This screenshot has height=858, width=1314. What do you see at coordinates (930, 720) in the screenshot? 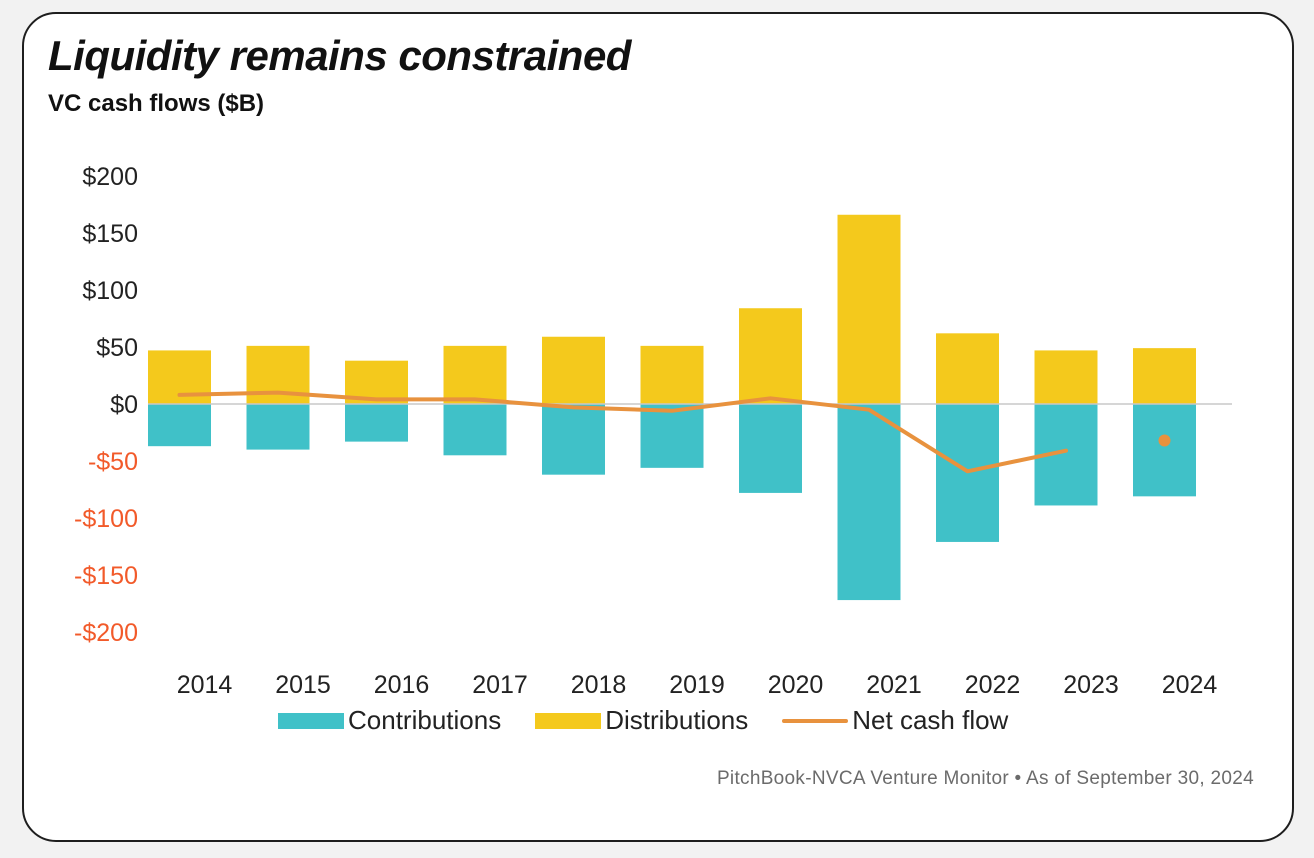
I see `legend-label-net-cash-flow: Net cash flow` at bounding box center [930, 720].